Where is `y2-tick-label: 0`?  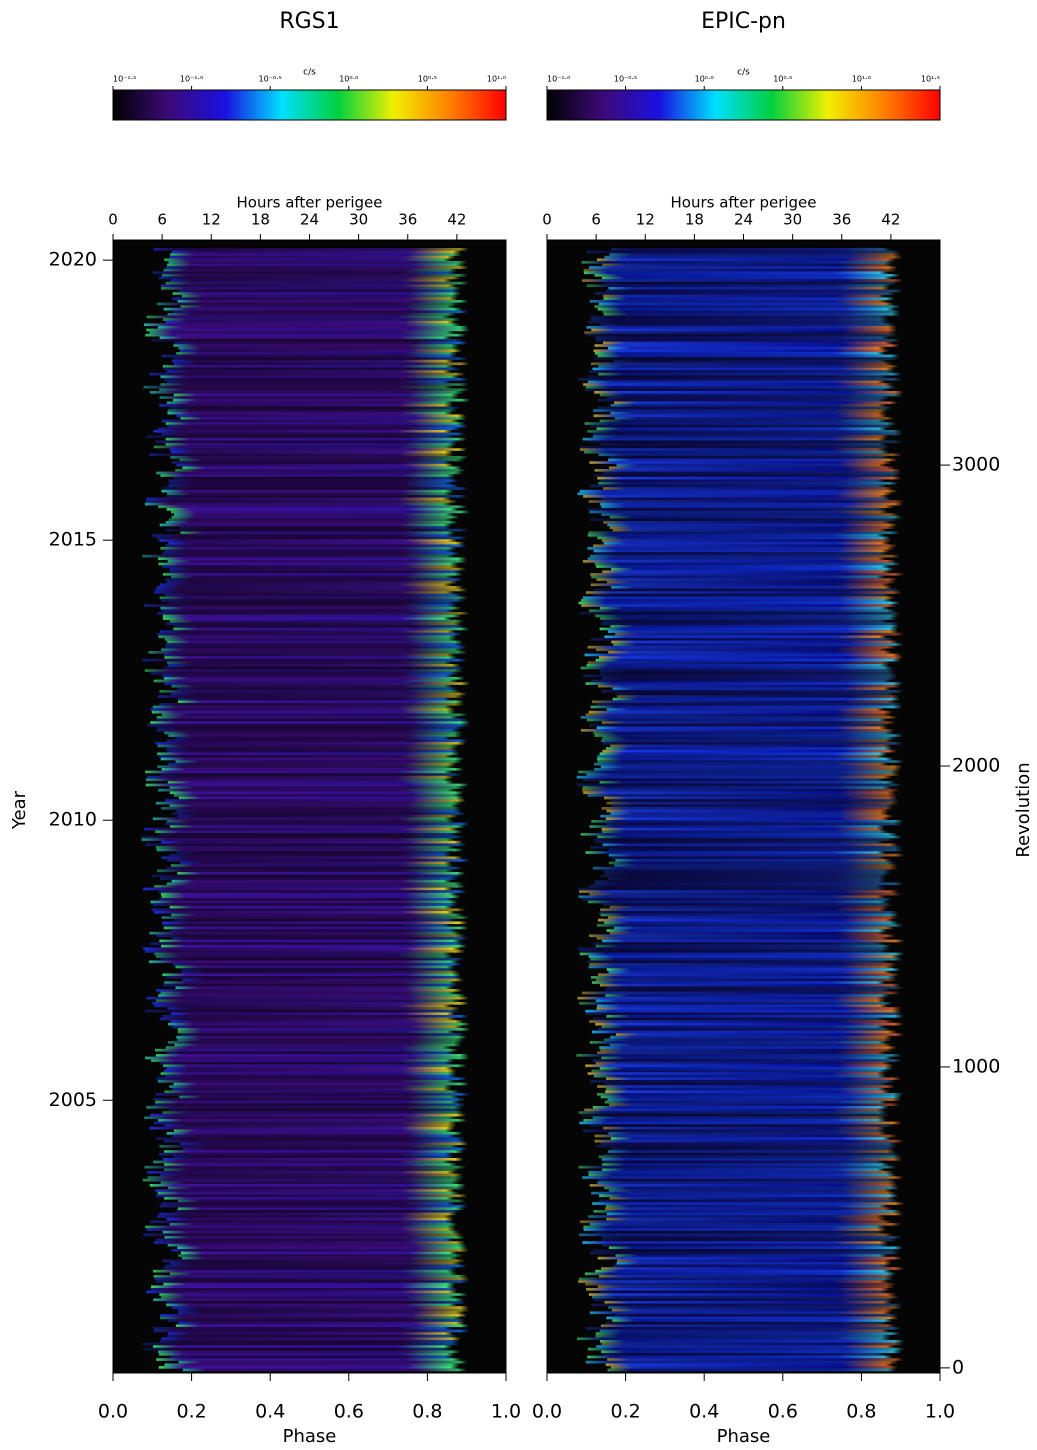
y2-tick-label: 0 is located at coordinates (958, 1367).